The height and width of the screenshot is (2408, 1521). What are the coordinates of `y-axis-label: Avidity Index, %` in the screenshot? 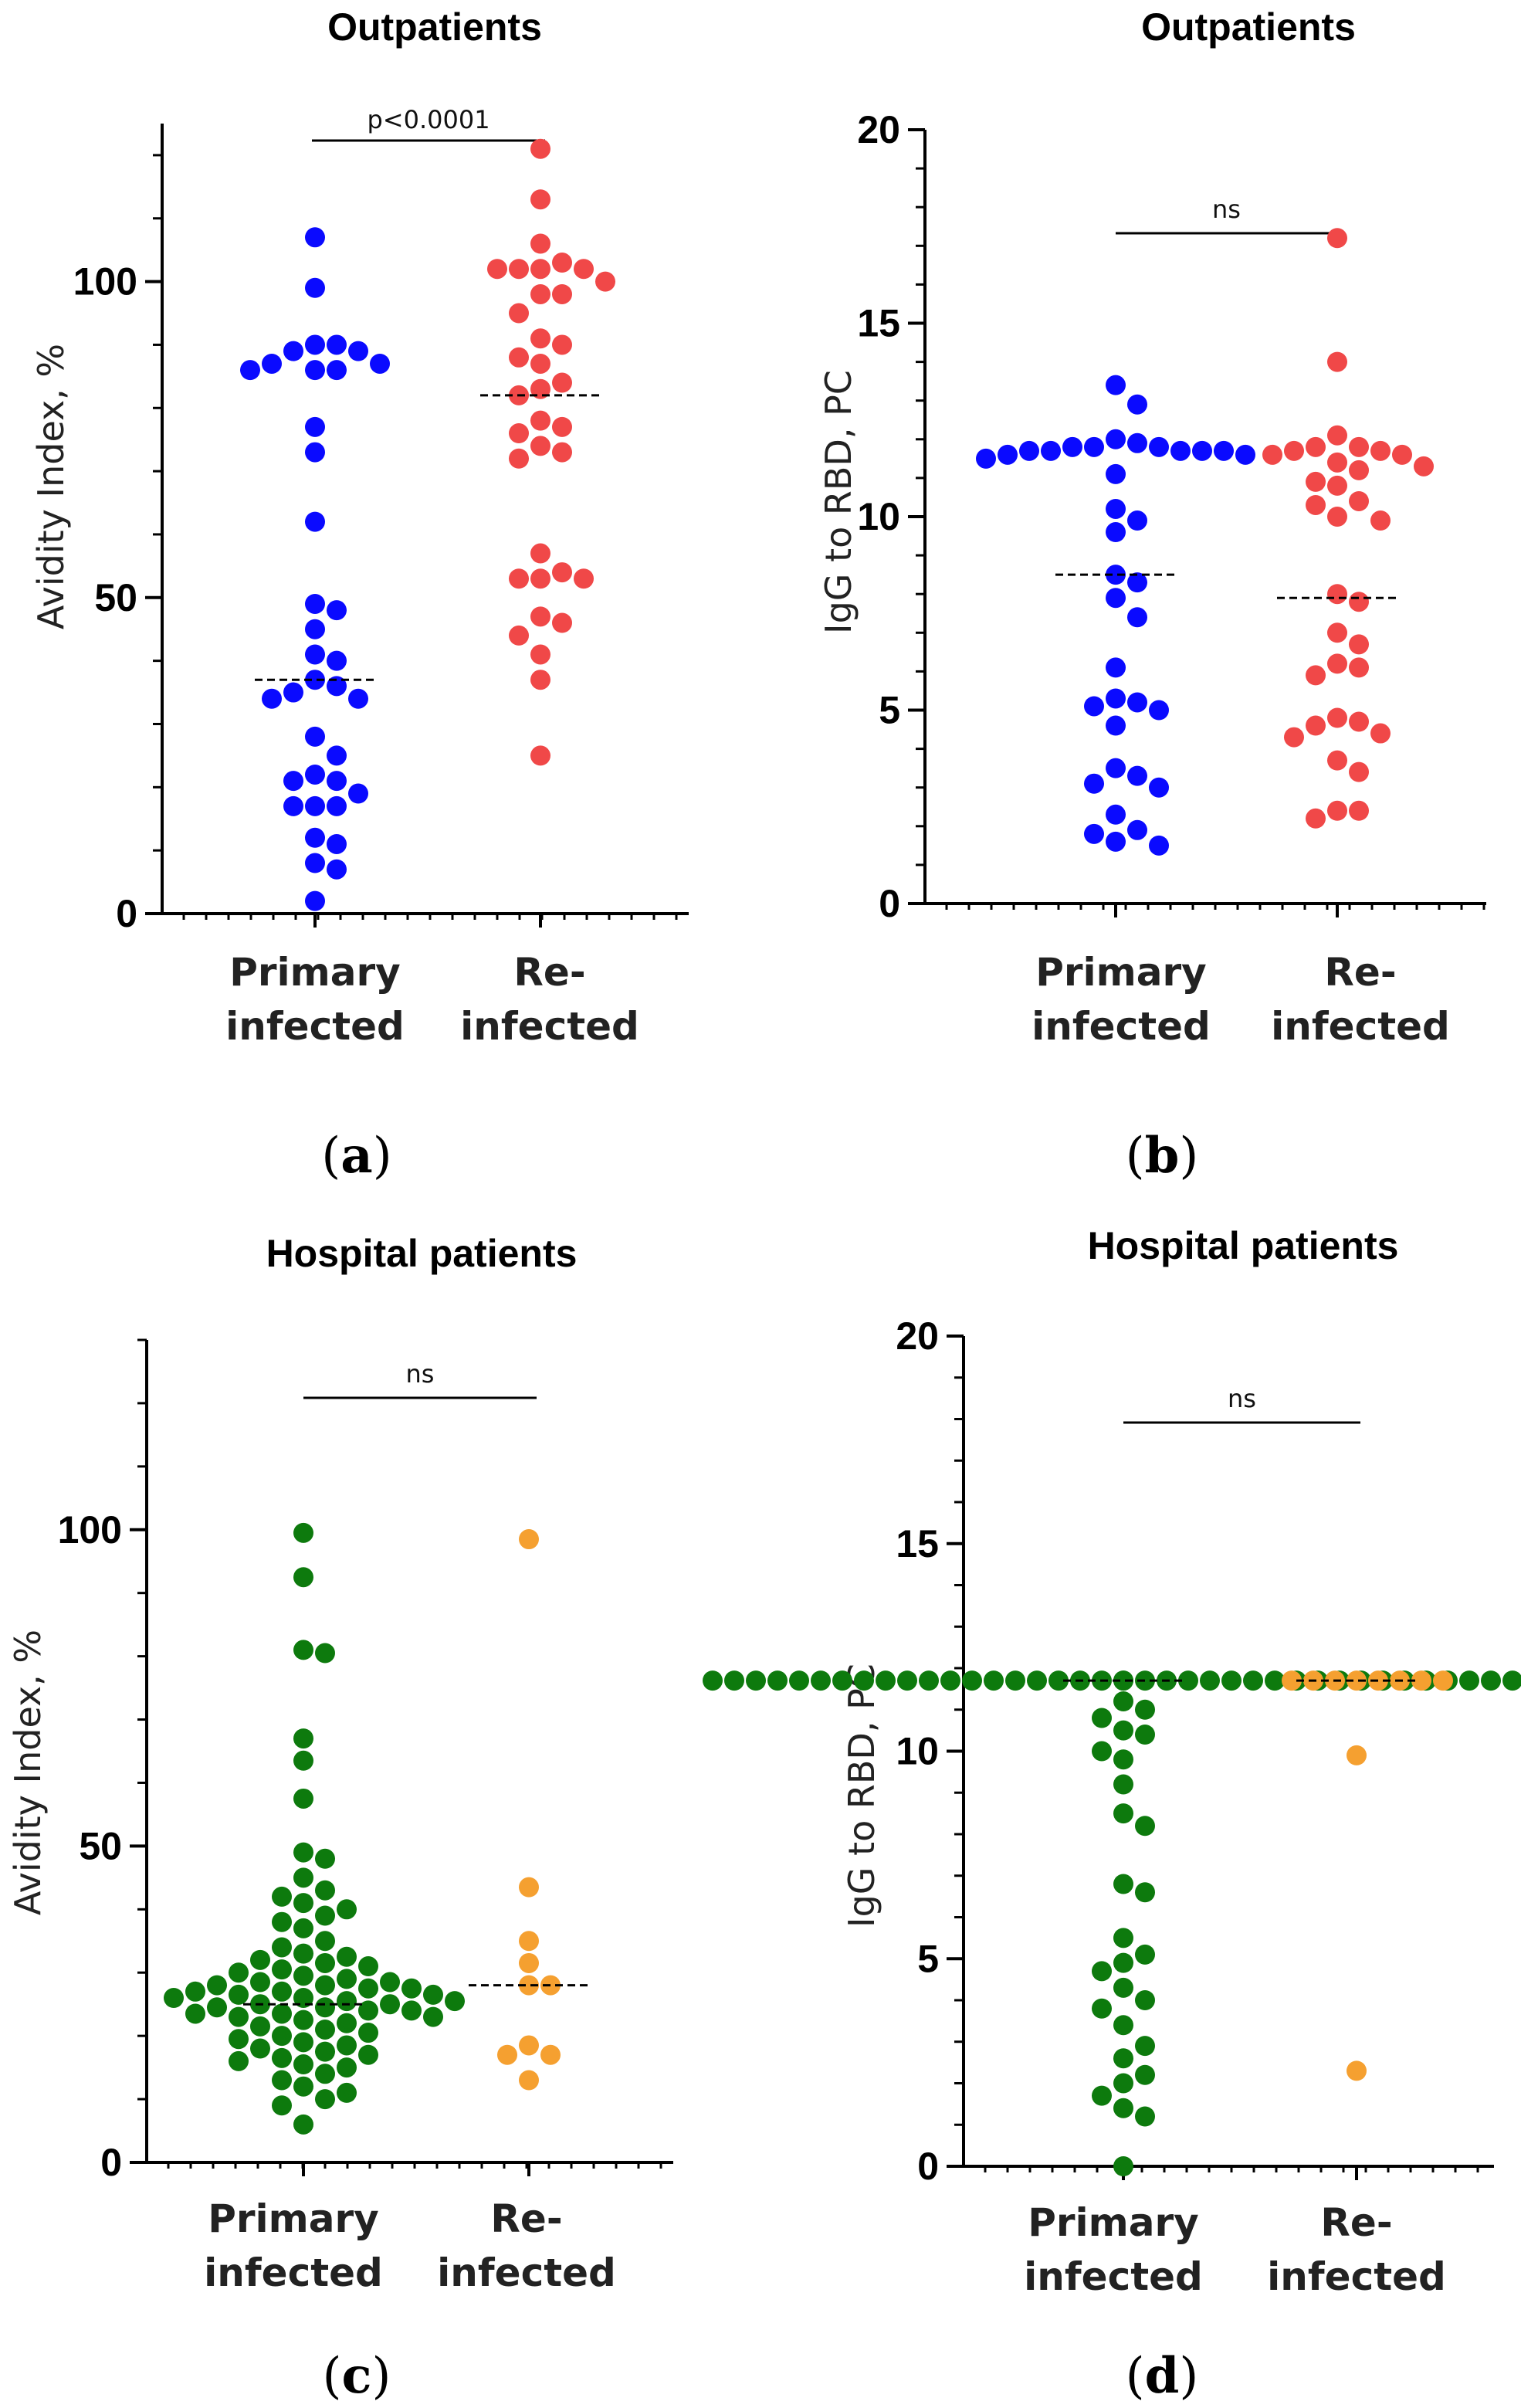 It's located at (51, 486).